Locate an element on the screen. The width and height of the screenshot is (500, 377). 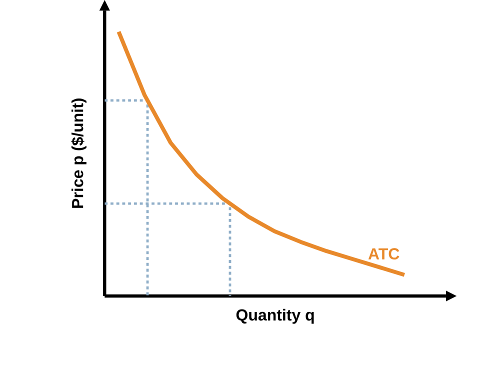
y-axis-title: Price p ($/unit) is located at coordinates (78, 153).